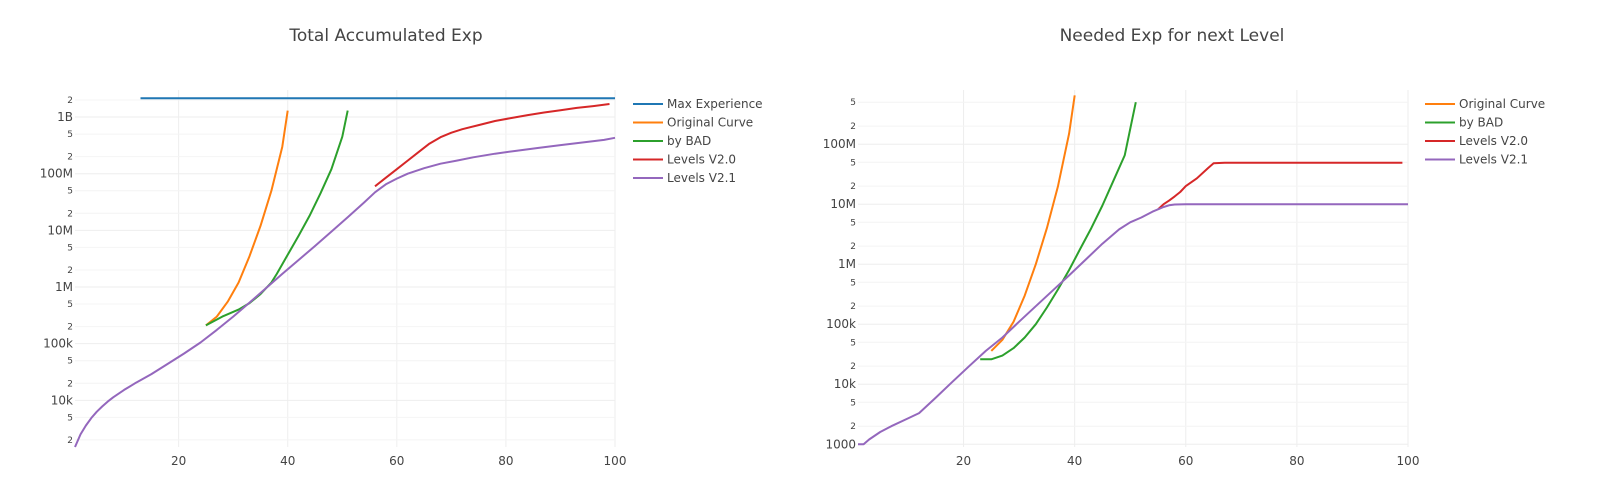 The width and height of the screenshot is (1605, 501). What do you see at coordinates (840, 444) in the screenshot?
I see `y-tick-label: 1000` at bounding box center [840, 444].